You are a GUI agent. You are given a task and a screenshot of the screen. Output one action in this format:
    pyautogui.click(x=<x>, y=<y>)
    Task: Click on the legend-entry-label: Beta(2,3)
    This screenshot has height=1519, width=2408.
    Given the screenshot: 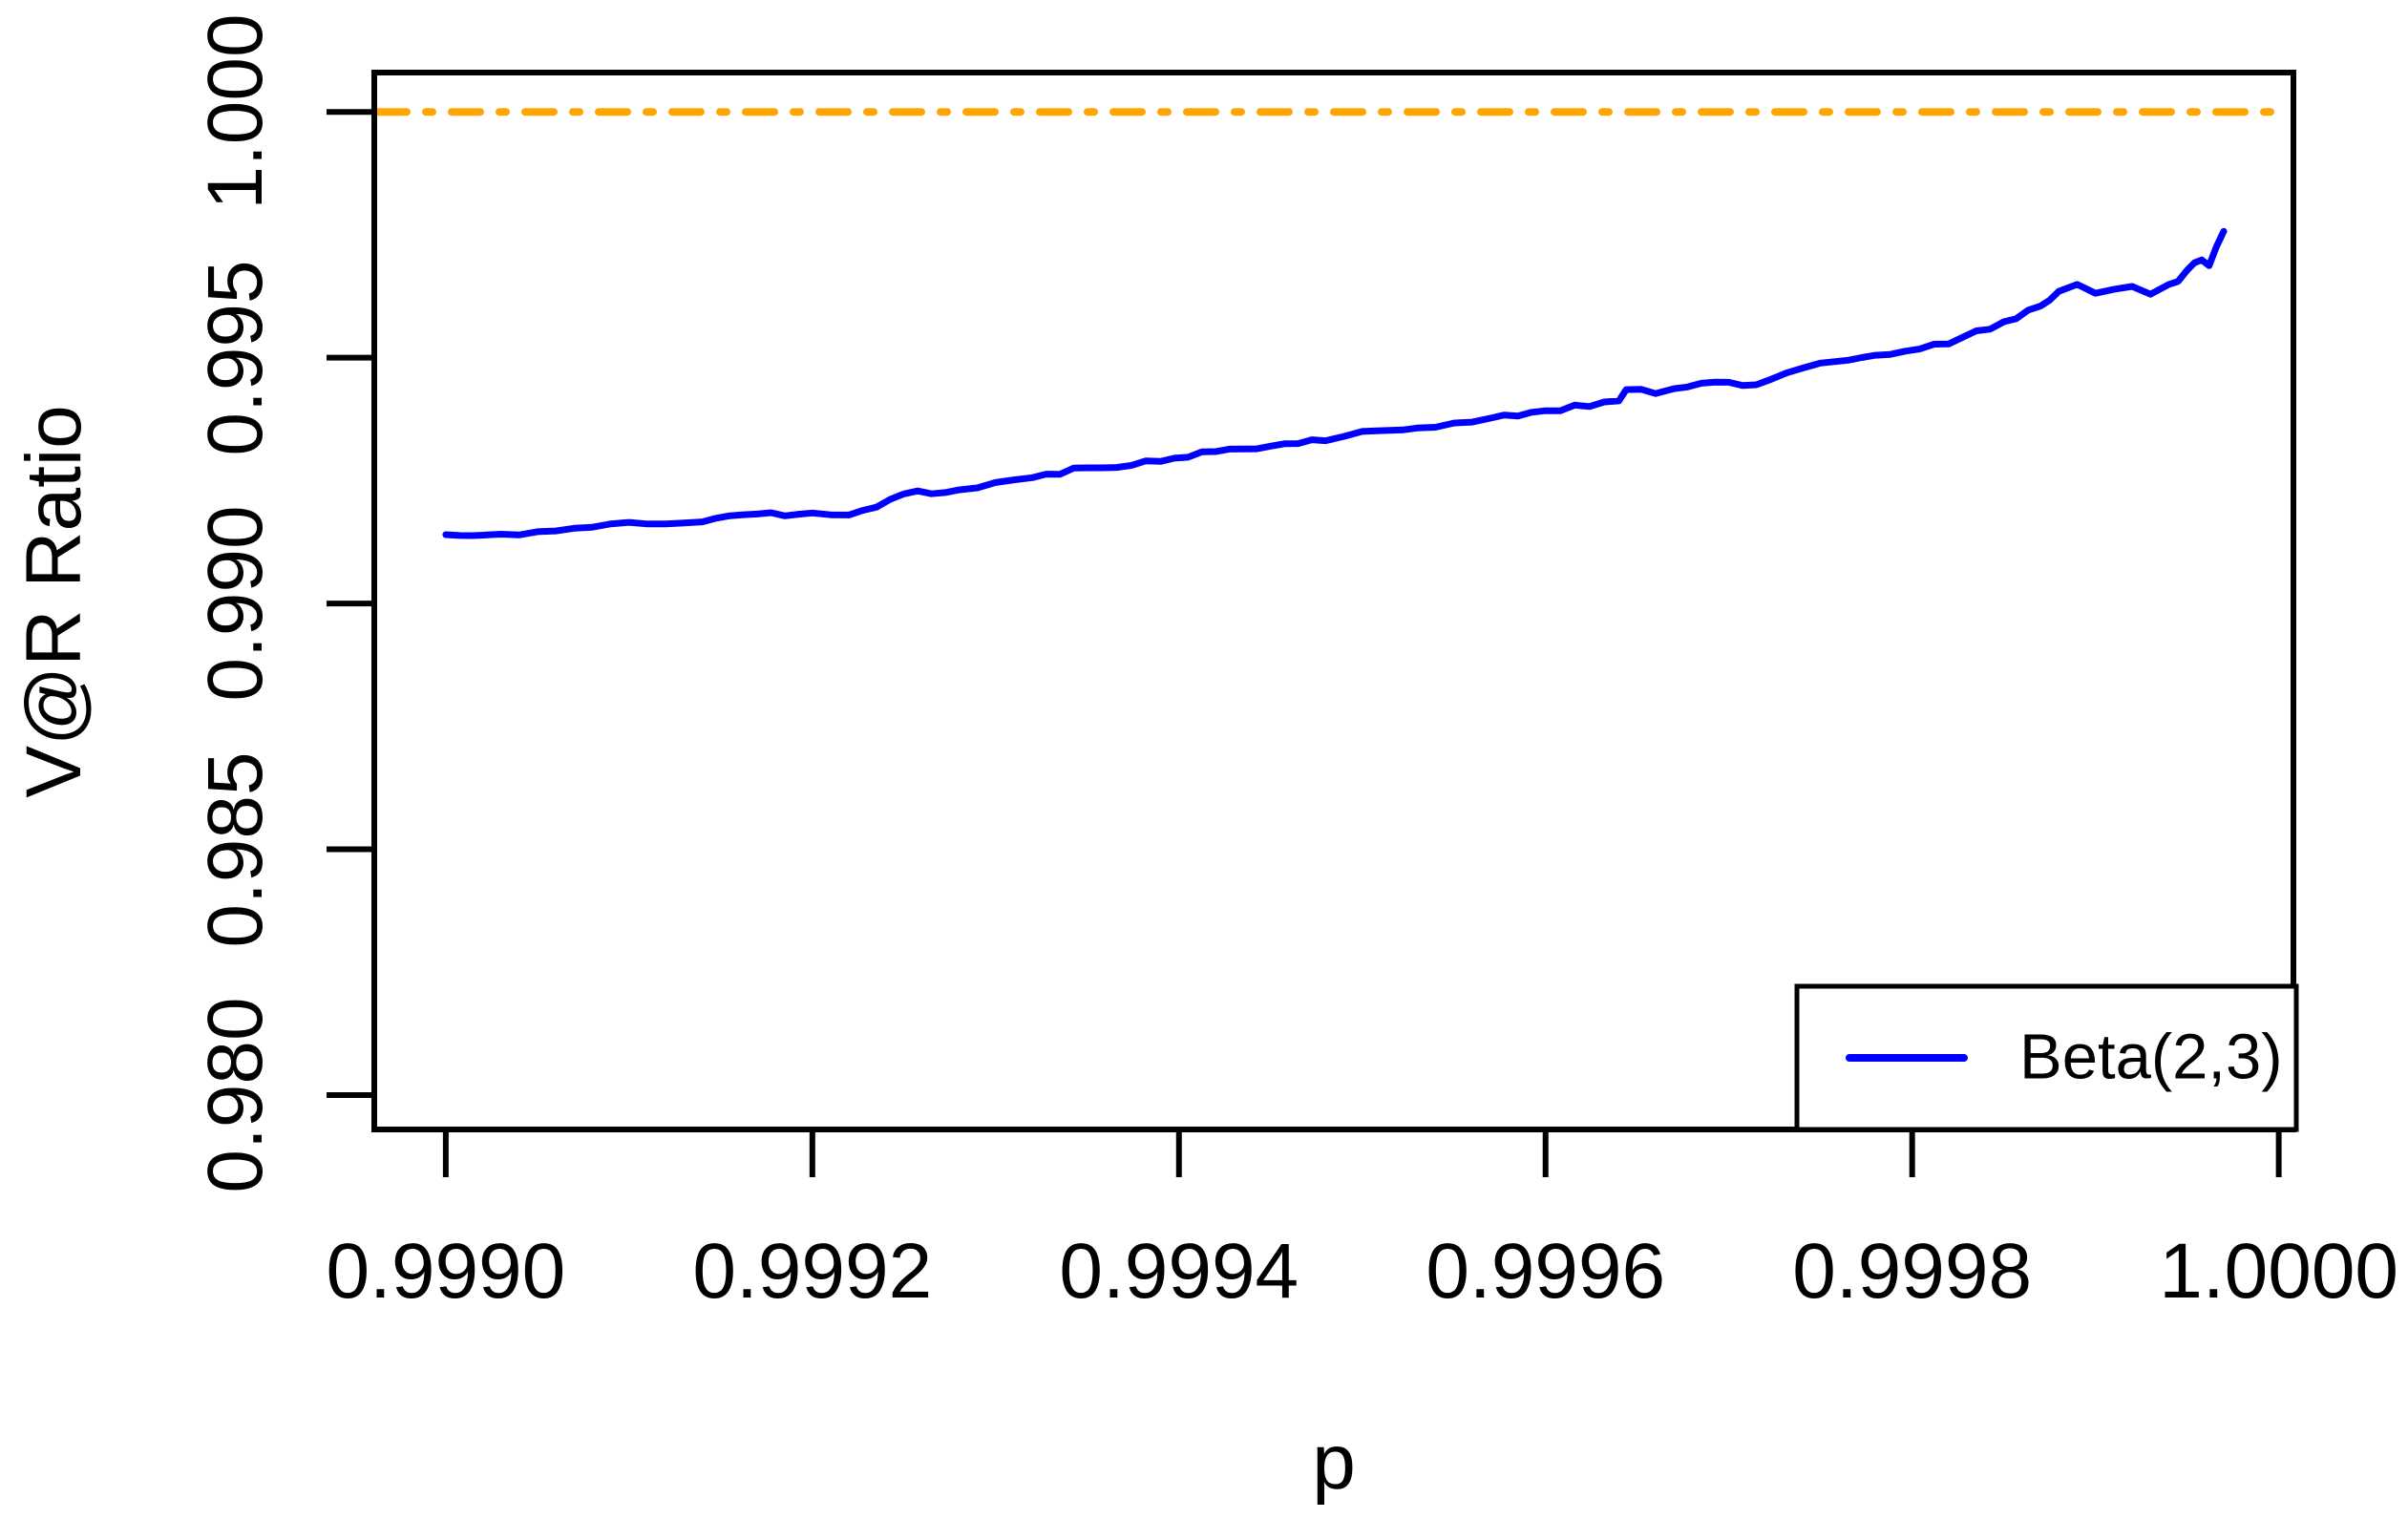 What is the action you would take?
    pyautogui.click(x=2151, y=1057)
    